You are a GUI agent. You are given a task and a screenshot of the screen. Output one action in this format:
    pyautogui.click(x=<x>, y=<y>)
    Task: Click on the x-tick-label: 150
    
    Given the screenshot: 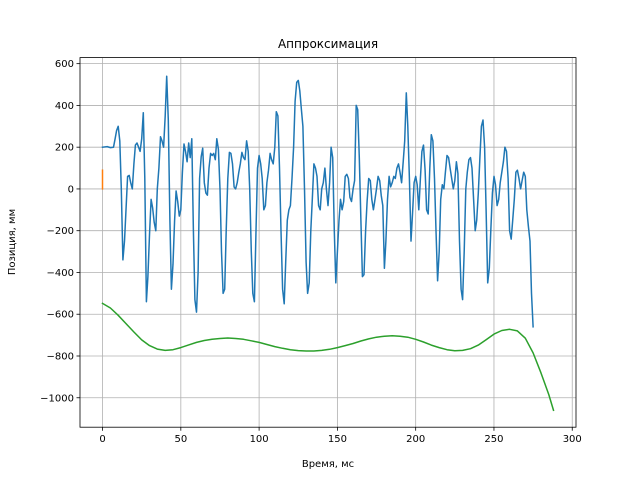 What is the action you would take?
    pyautogui.click(x=337, y=439)
    